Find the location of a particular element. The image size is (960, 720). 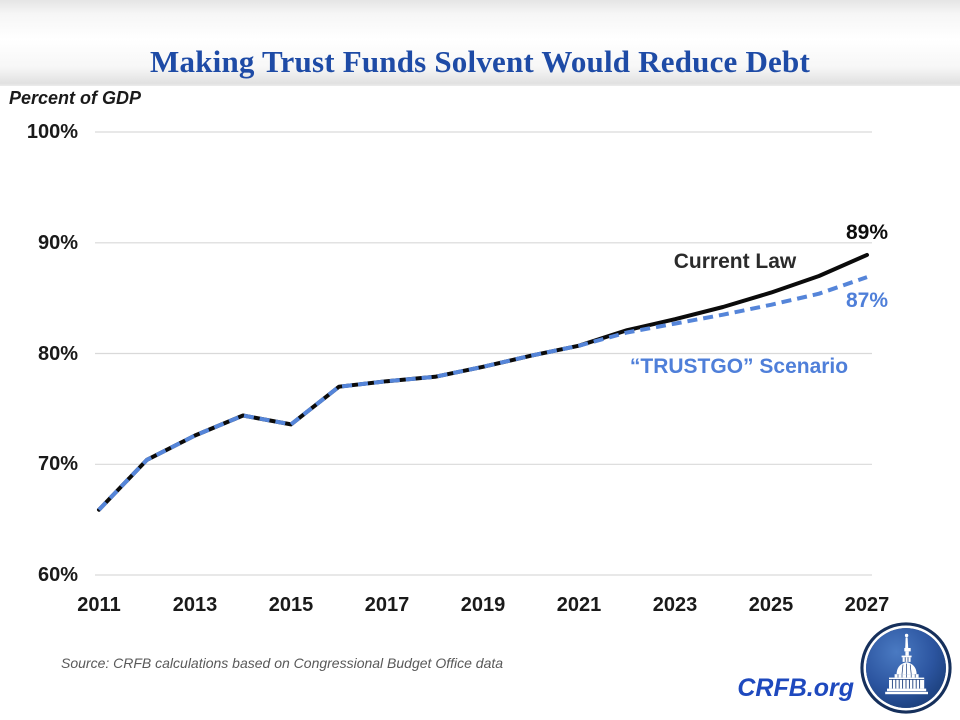

y-tick-label: 90% is located at coordinates (57, 242).